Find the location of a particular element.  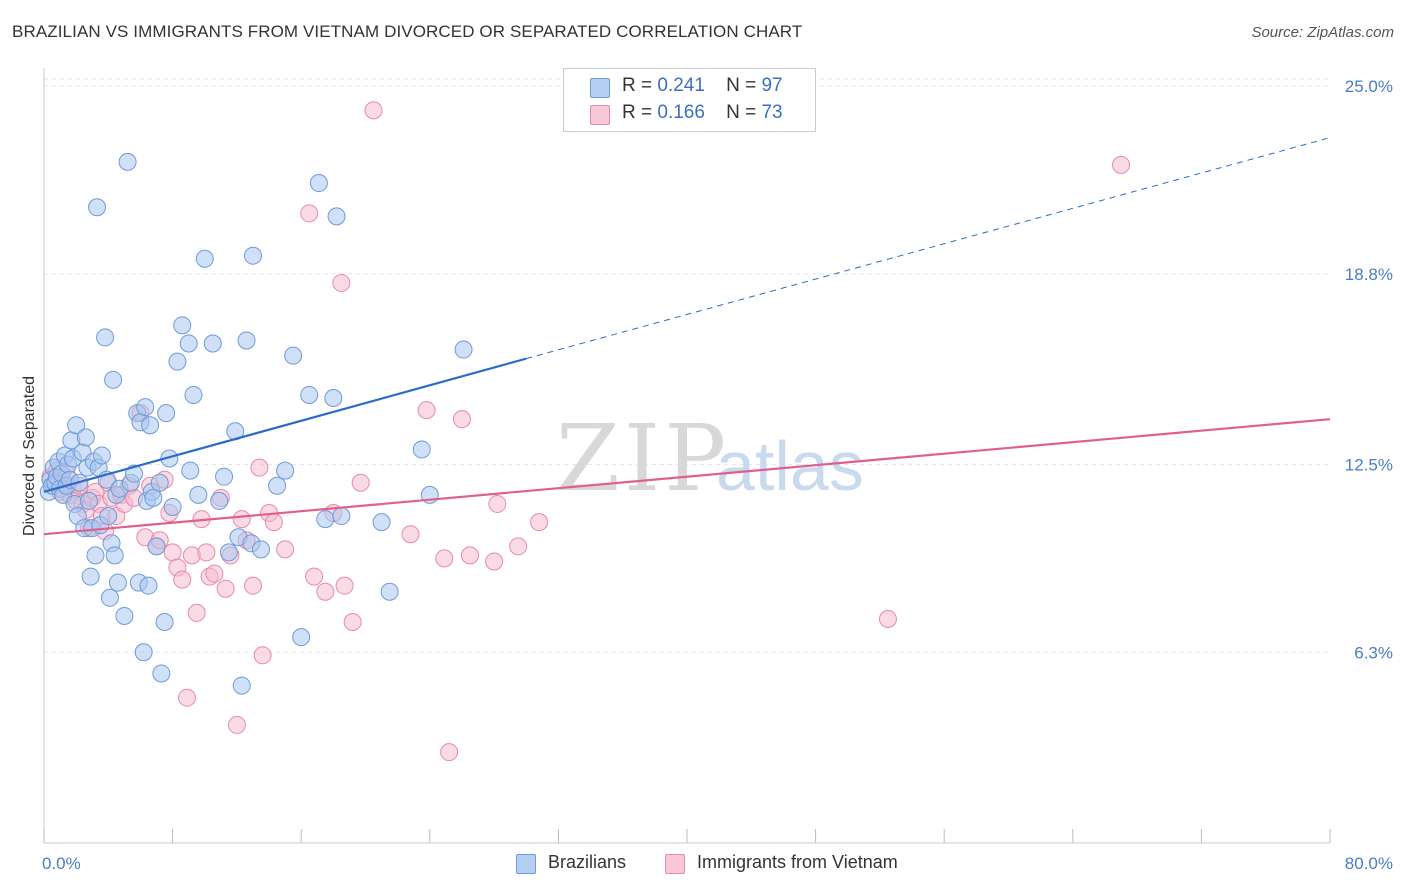

y-tick-label-0: 6.3% is located at coordinates (1373, 652).